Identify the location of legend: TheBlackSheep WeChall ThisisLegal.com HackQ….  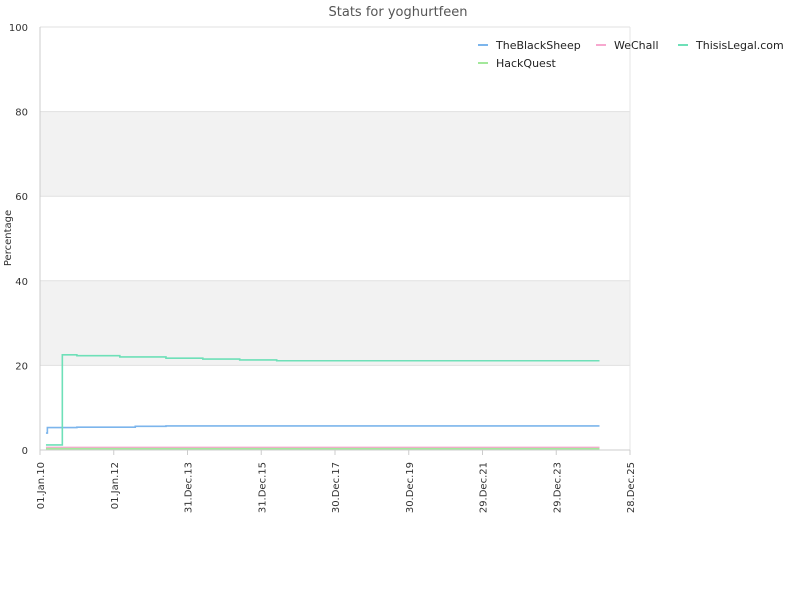
(631, 54).